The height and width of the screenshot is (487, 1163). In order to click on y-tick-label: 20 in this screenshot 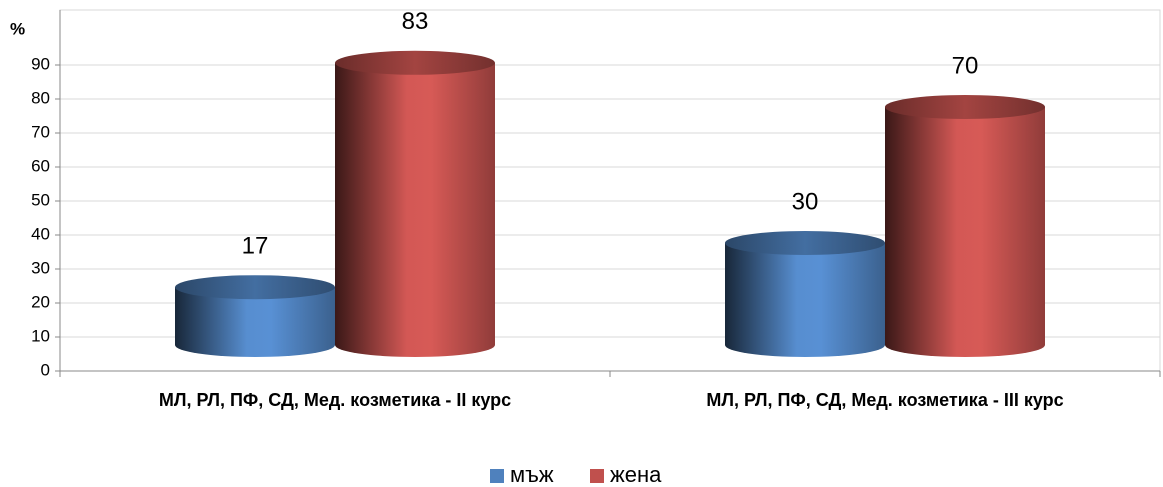, I will do `click(40, 301)`.